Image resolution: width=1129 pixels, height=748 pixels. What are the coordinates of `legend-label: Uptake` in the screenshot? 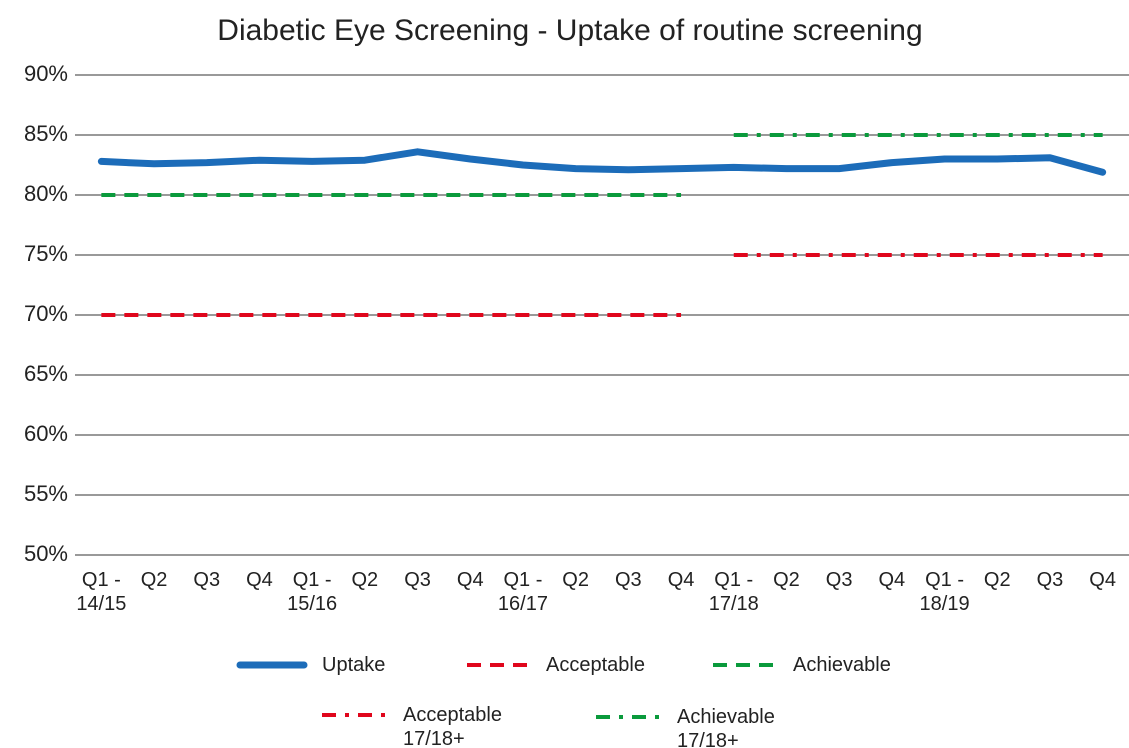 It's located at (354, 665).